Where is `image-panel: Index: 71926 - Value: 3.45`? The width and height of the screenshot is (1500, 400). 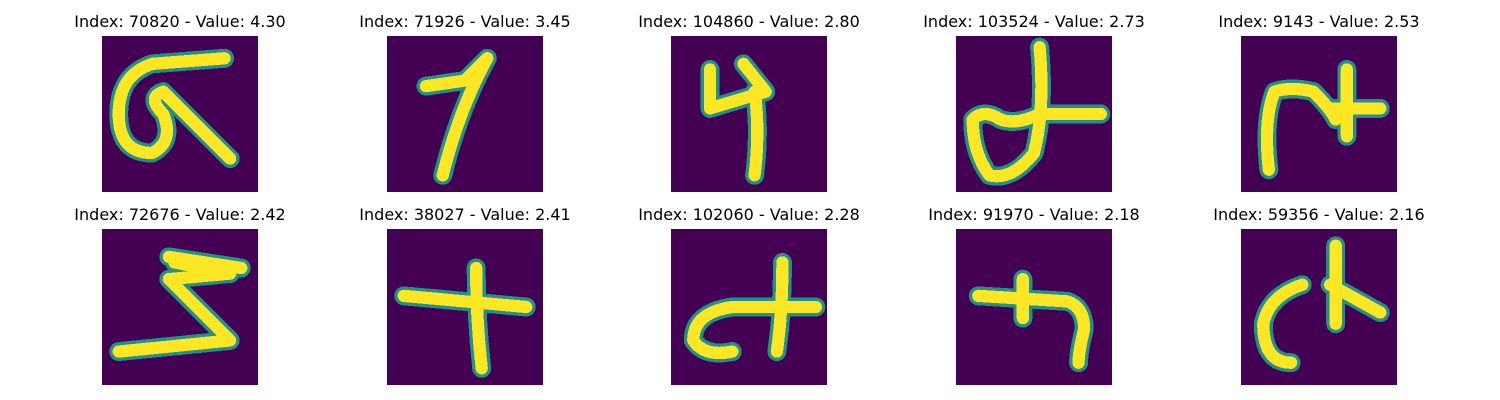
image-panel: Index: 71926 - Value: 3.45 is located at coordinates (465, 102).